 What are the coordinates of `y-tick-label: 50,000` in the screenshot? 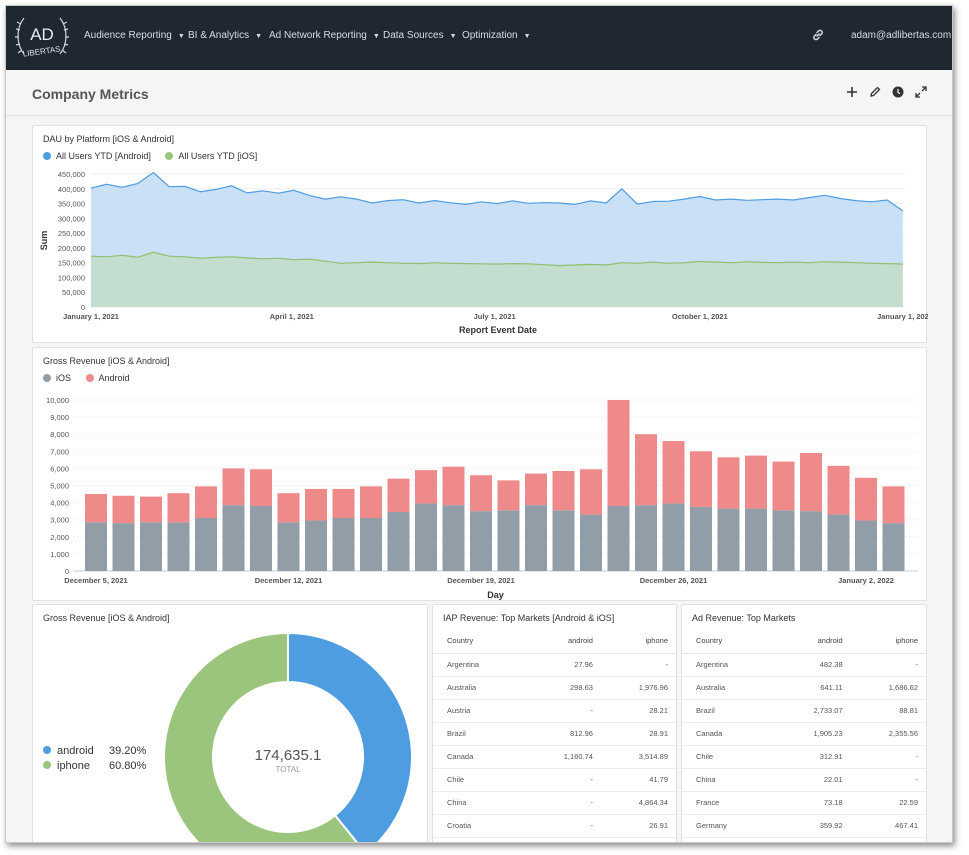 It's located at (73, 292).